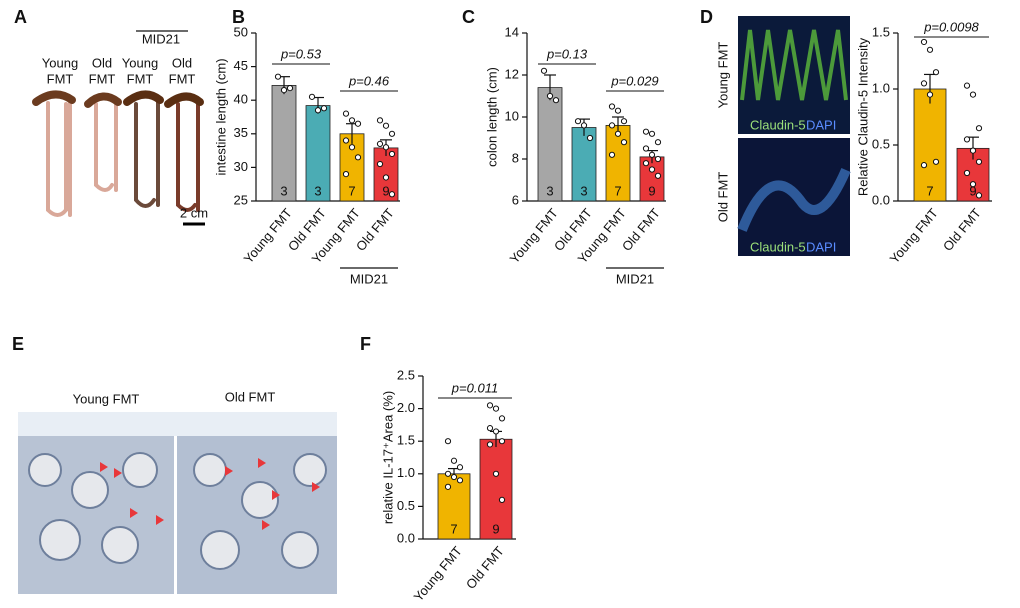 The height and width of the screenshot is (608, 1020). I want to click on y-axis-label: colon length (cm), so click(491, 117).